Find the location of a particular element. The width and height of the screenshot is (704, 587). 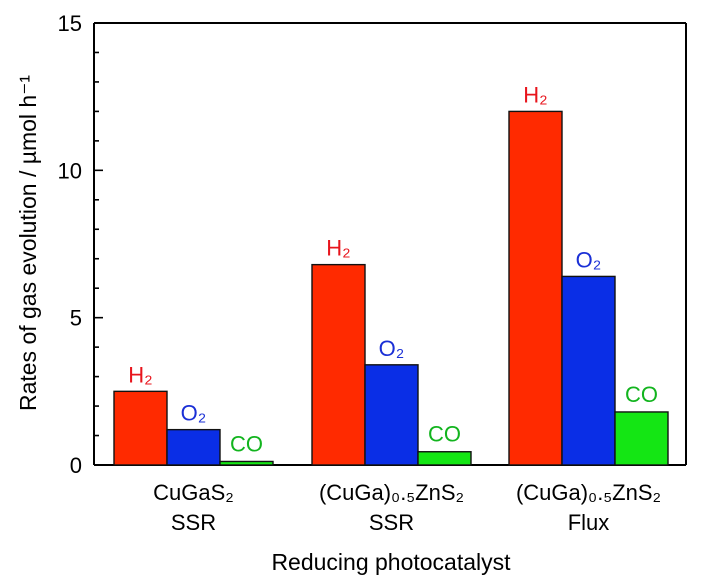

category-label-line1: CuGaS₂ is located at coordinates (193, 492).